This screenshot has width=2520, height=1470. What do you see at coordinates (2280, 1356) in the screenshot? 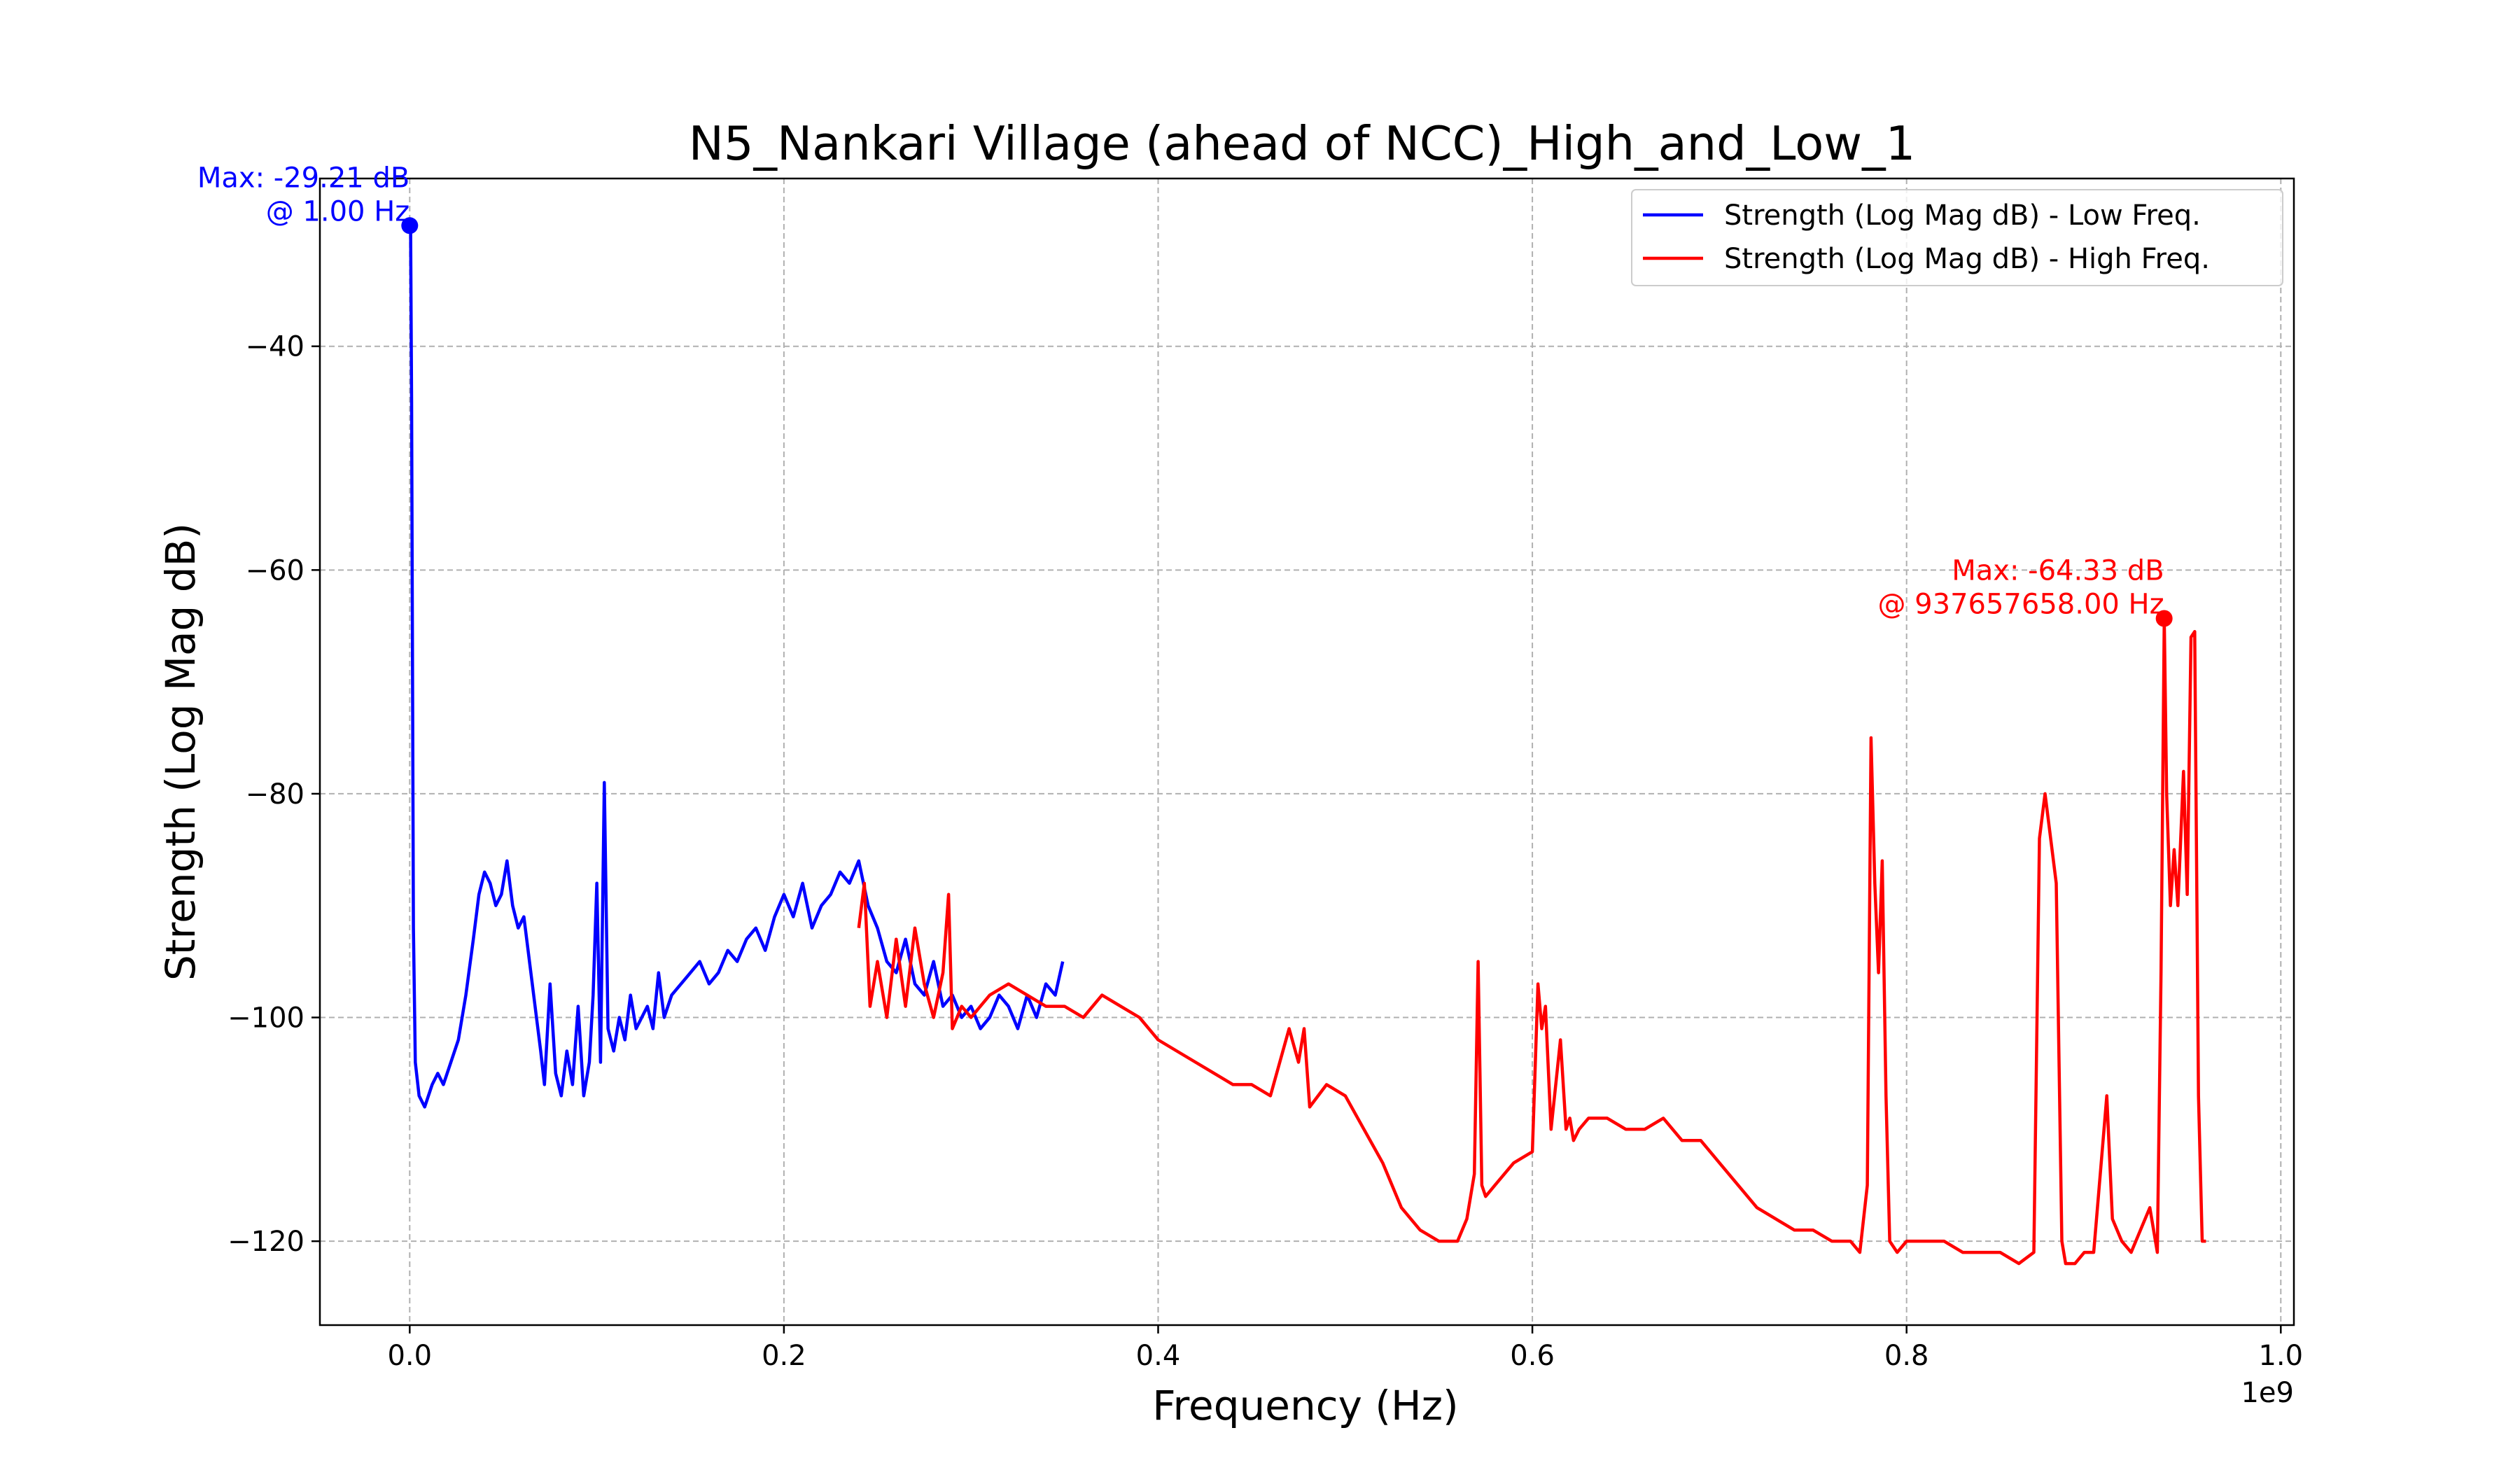
I see `x-tick-label: 1.0` at bounding box center [2280, 1356].